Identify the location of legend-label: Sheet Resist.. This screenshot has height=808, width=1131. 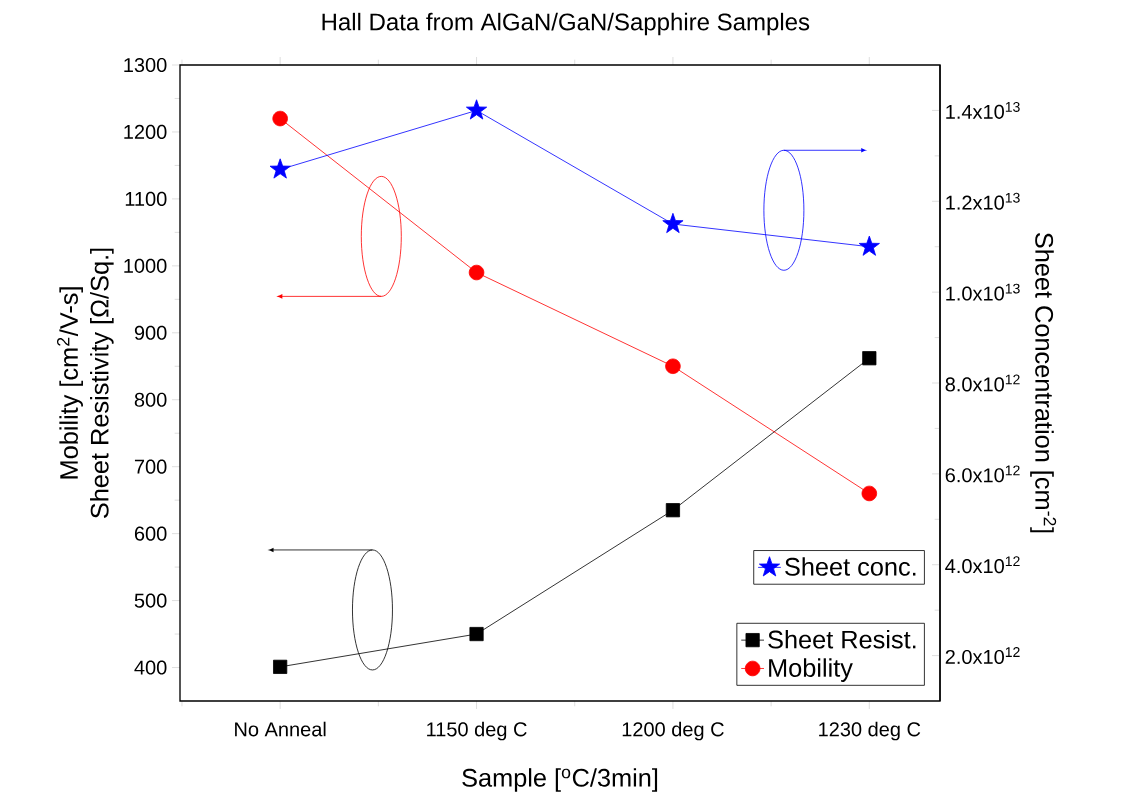
(842, 639).